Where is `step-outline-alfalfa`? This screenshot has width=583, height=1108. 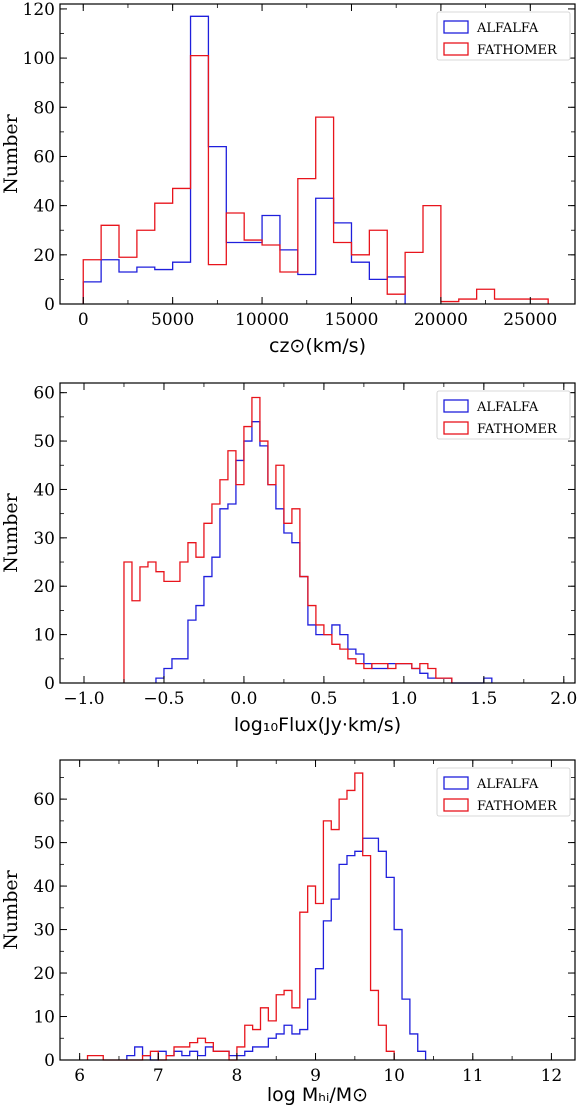 step-outline-alfalfa is located at coordinates (324, 552).